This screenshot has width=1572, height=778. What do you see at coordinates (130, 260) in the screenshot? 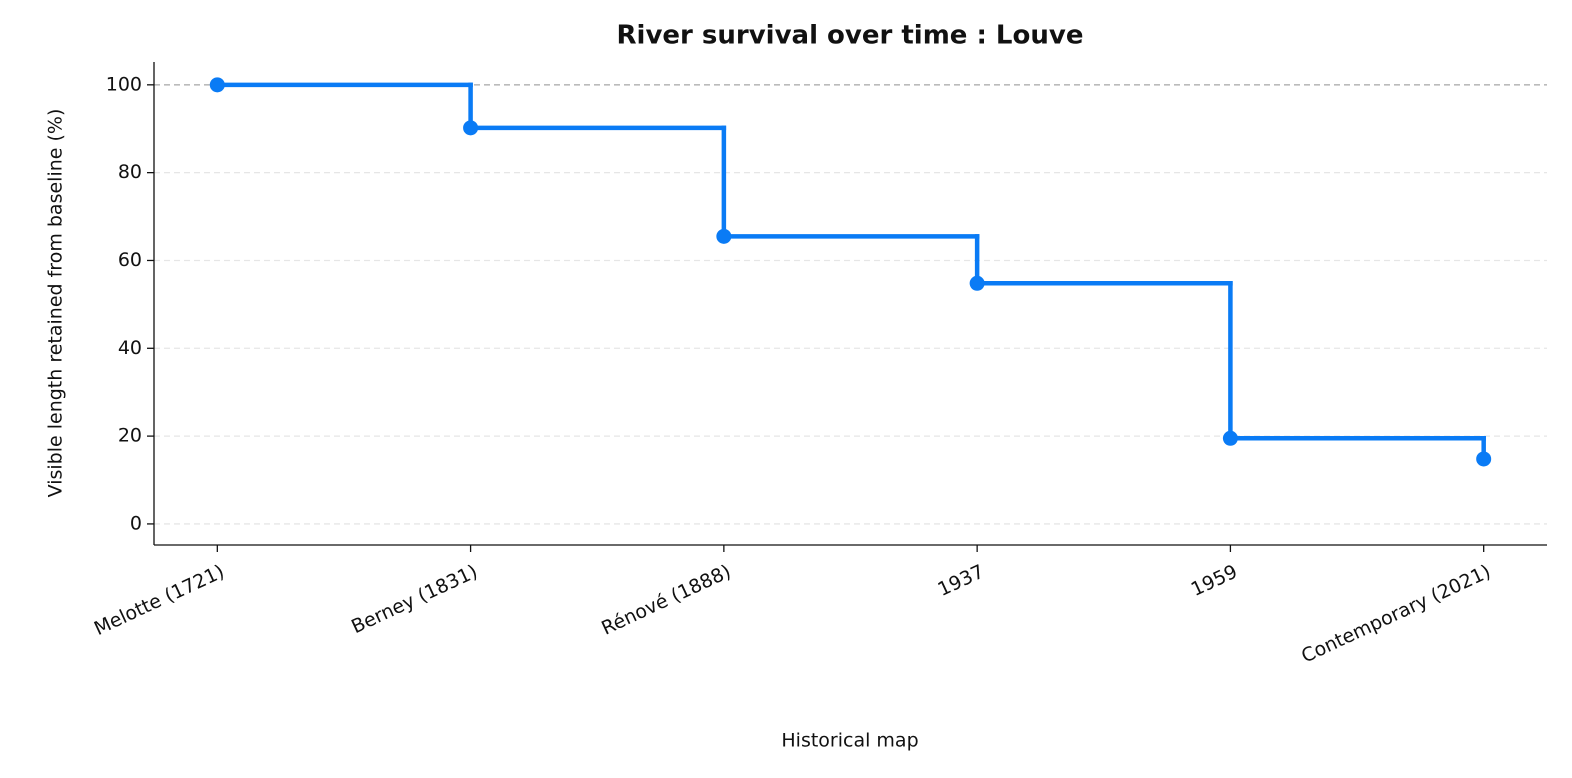
I see `y-tick-label: 60` at bounding box center [130, 260].